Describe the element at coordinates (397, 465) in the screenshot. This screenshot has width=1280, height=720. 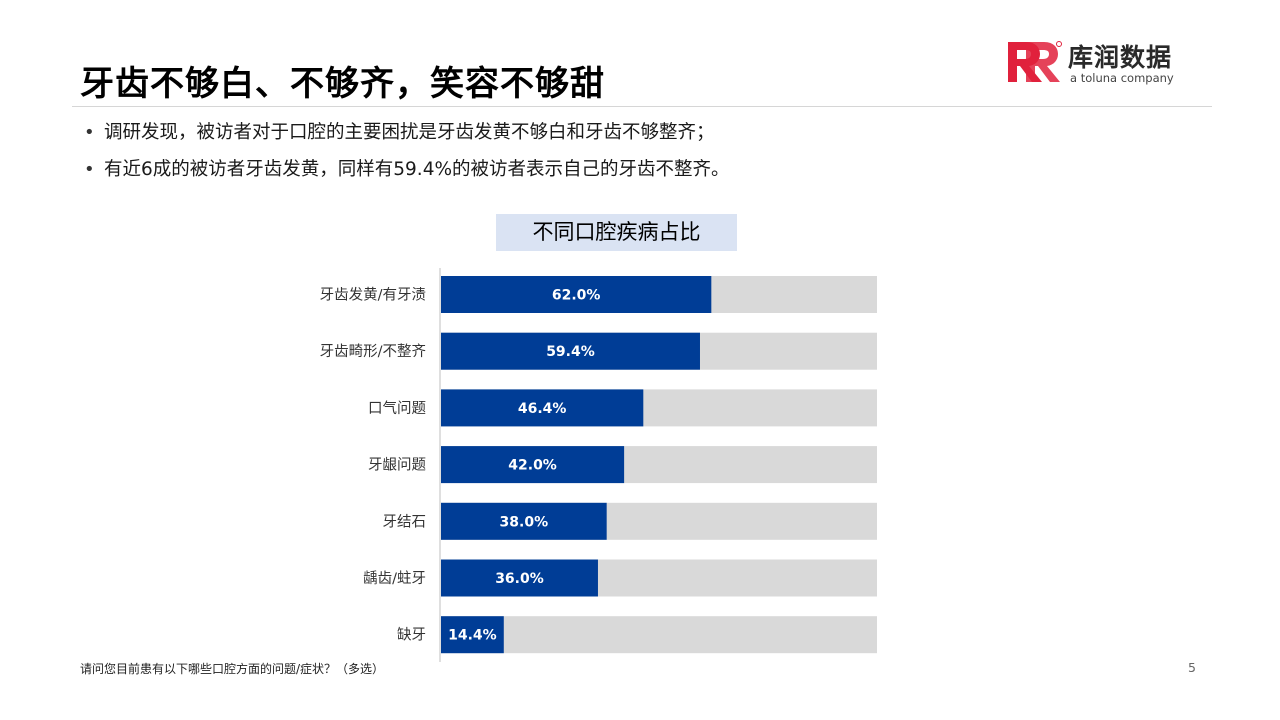
I see `category-label: 牙龈问题` at that location.